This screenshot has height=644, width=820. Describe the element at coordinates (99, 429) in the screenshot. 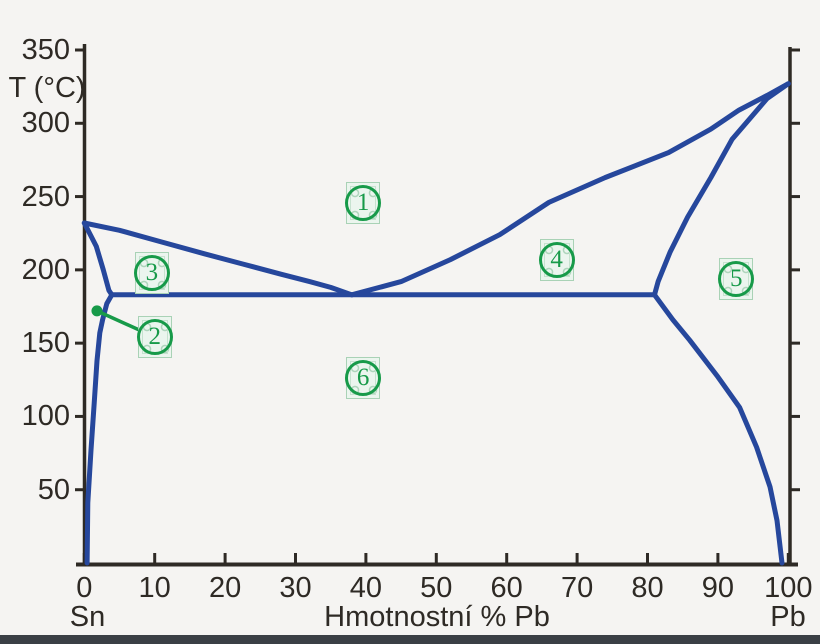

I see `curve-solvus-sn-side` at that location.